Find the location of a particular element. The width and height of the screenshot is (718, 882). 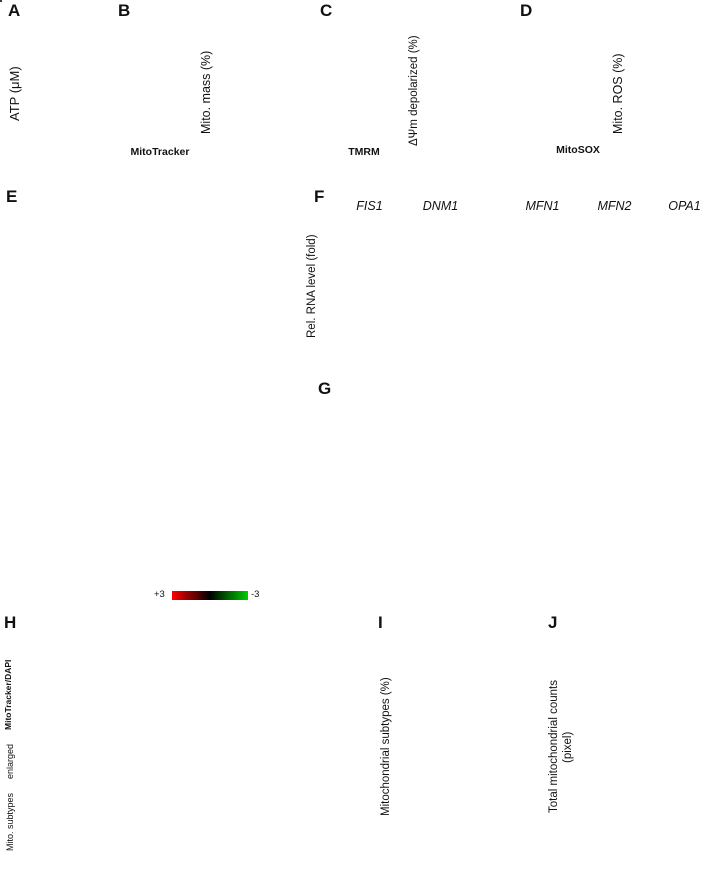

panel-j-label: J is located at coordinates (553, 622).